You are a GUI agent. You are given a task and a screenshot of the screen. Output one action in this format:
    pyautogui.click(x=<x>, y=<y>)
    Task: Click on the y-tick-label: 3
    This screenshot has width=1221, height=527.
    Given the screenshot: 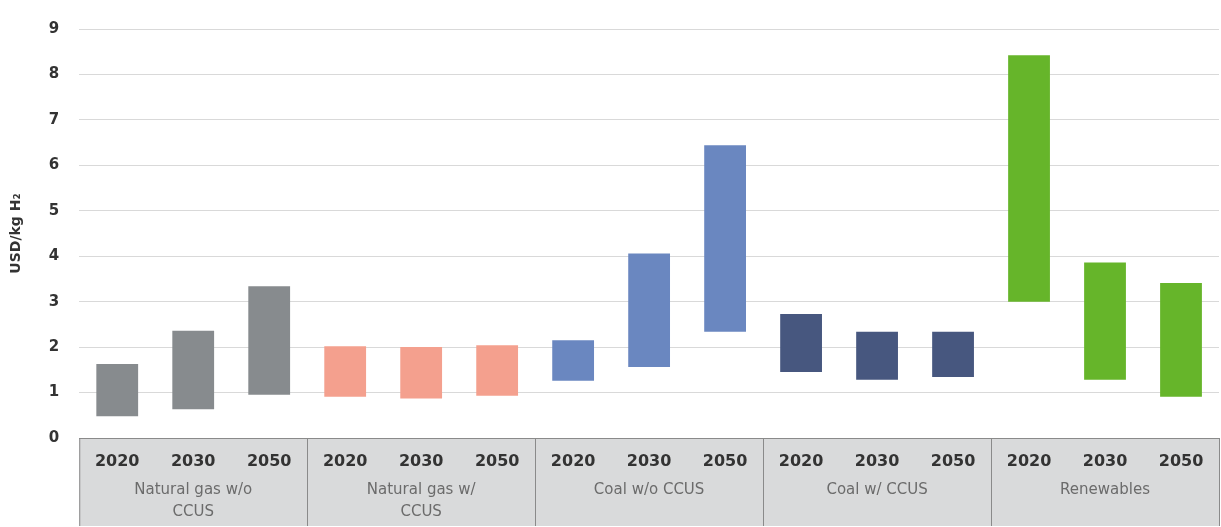 What is the action you would take?
    pyautogui.click(x=54, y=300)
    